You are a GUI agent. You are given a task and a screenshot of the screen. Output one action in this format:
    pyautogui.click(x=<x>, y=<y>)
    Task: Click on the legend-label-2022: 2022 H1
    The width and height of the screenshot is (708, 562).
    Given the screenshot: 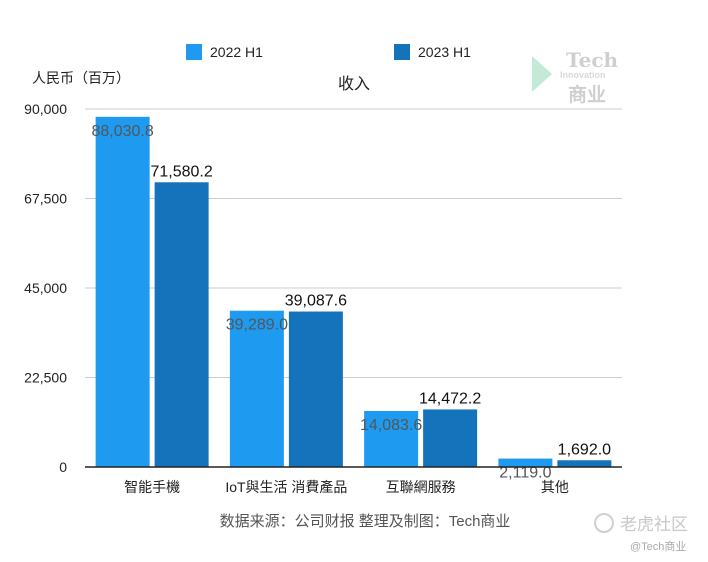 What is the action you would take?
    pyautogui.click(x=236, y=52)
    